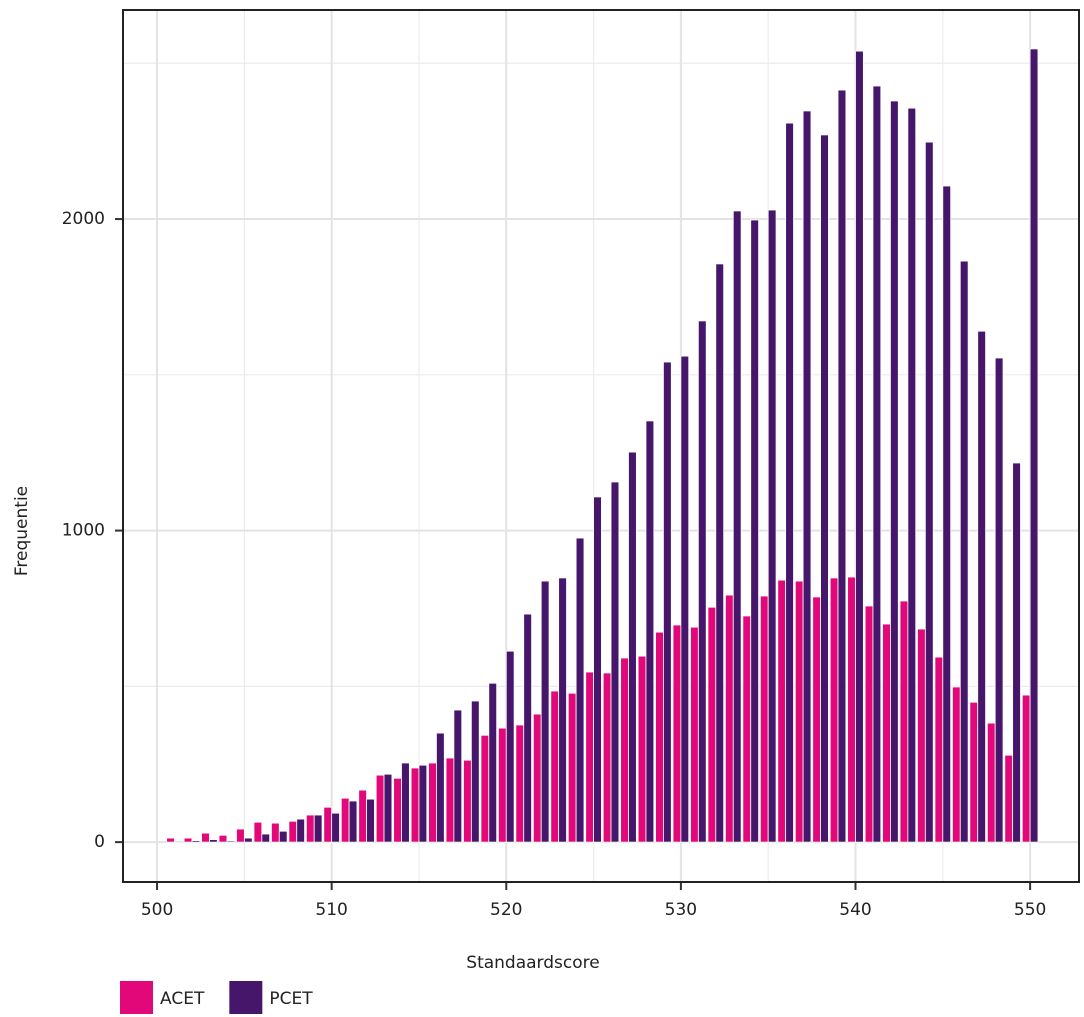 The width and height of the screenshot is (1084, 1017). I want to click on x-tick-label: 520, so click(506, 910).